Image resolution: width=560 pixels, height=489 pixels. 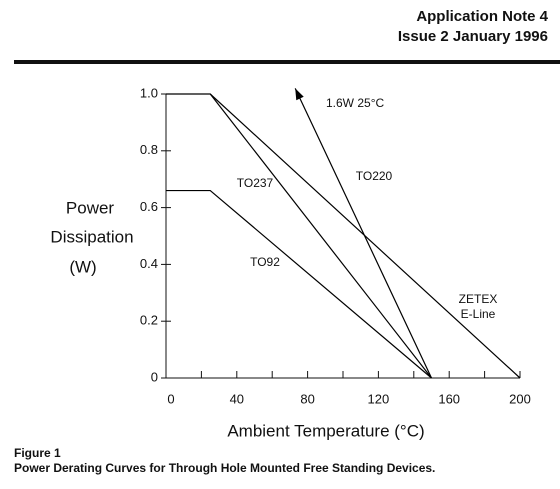 I want to click on x-axis-title: Ambient Temperature (°C), so click(x=325, y=430).